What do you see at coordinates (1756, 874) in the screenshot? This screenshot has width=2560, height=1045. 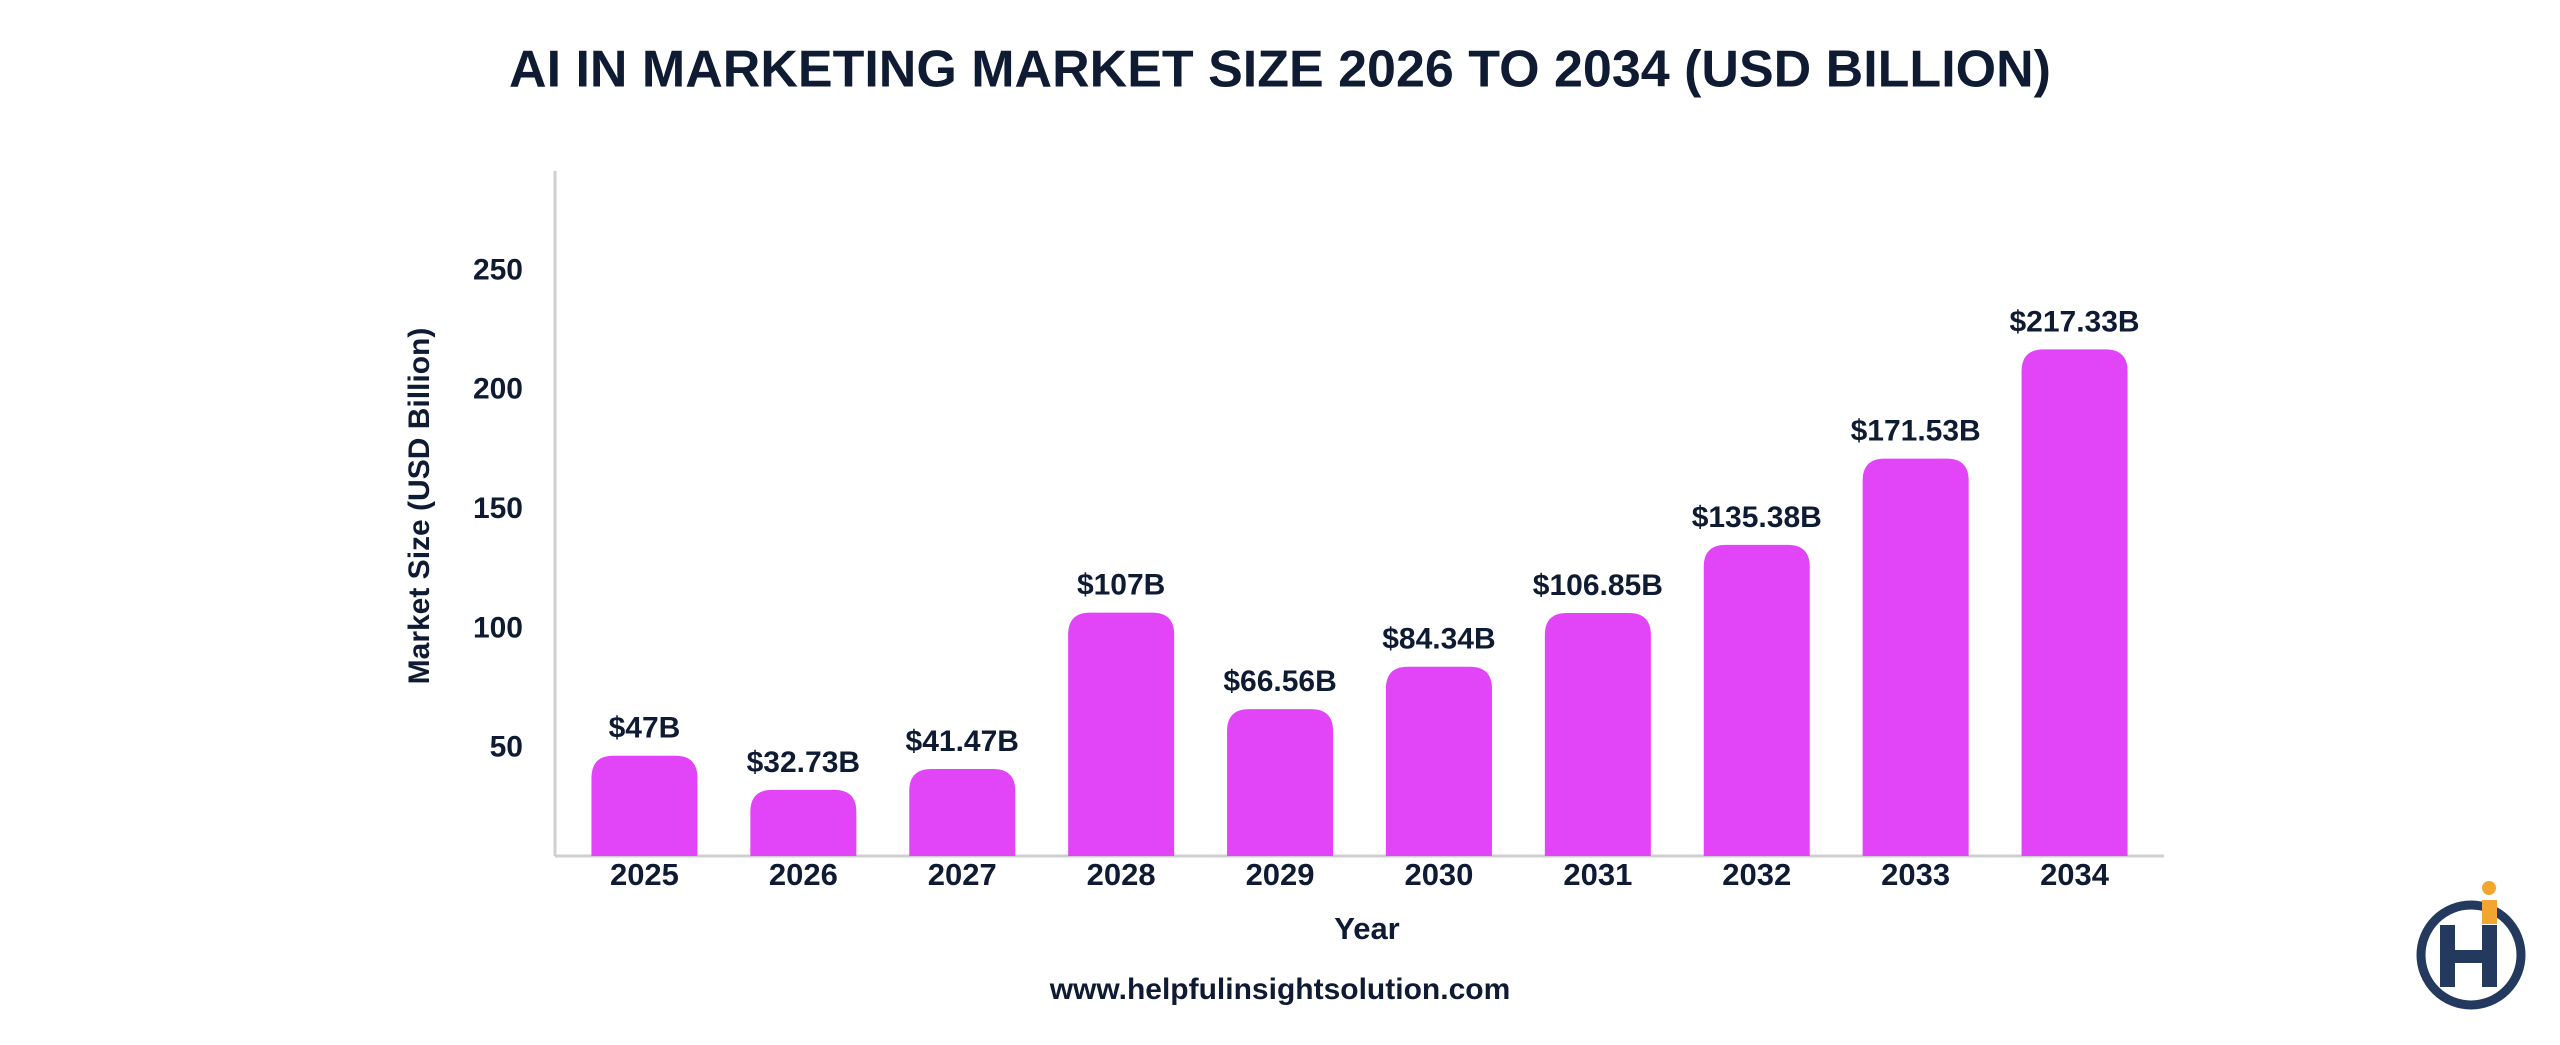 I see `x-tick-label: 2032` at bounding box center [1756, 874].